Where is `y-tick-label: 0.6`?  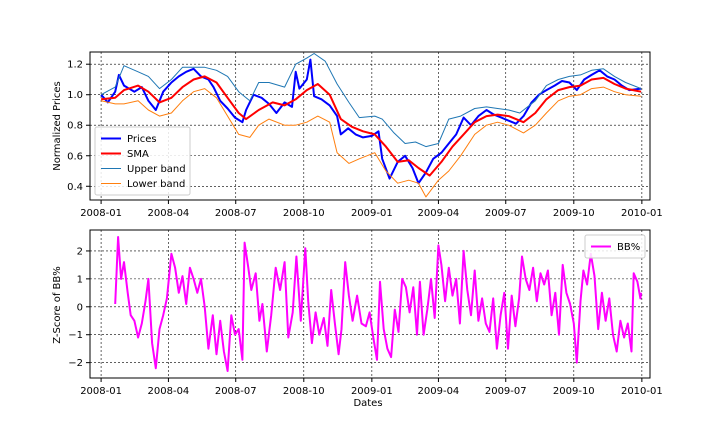 y-tick-label: 0.6 is located at coordinates (75, 156).